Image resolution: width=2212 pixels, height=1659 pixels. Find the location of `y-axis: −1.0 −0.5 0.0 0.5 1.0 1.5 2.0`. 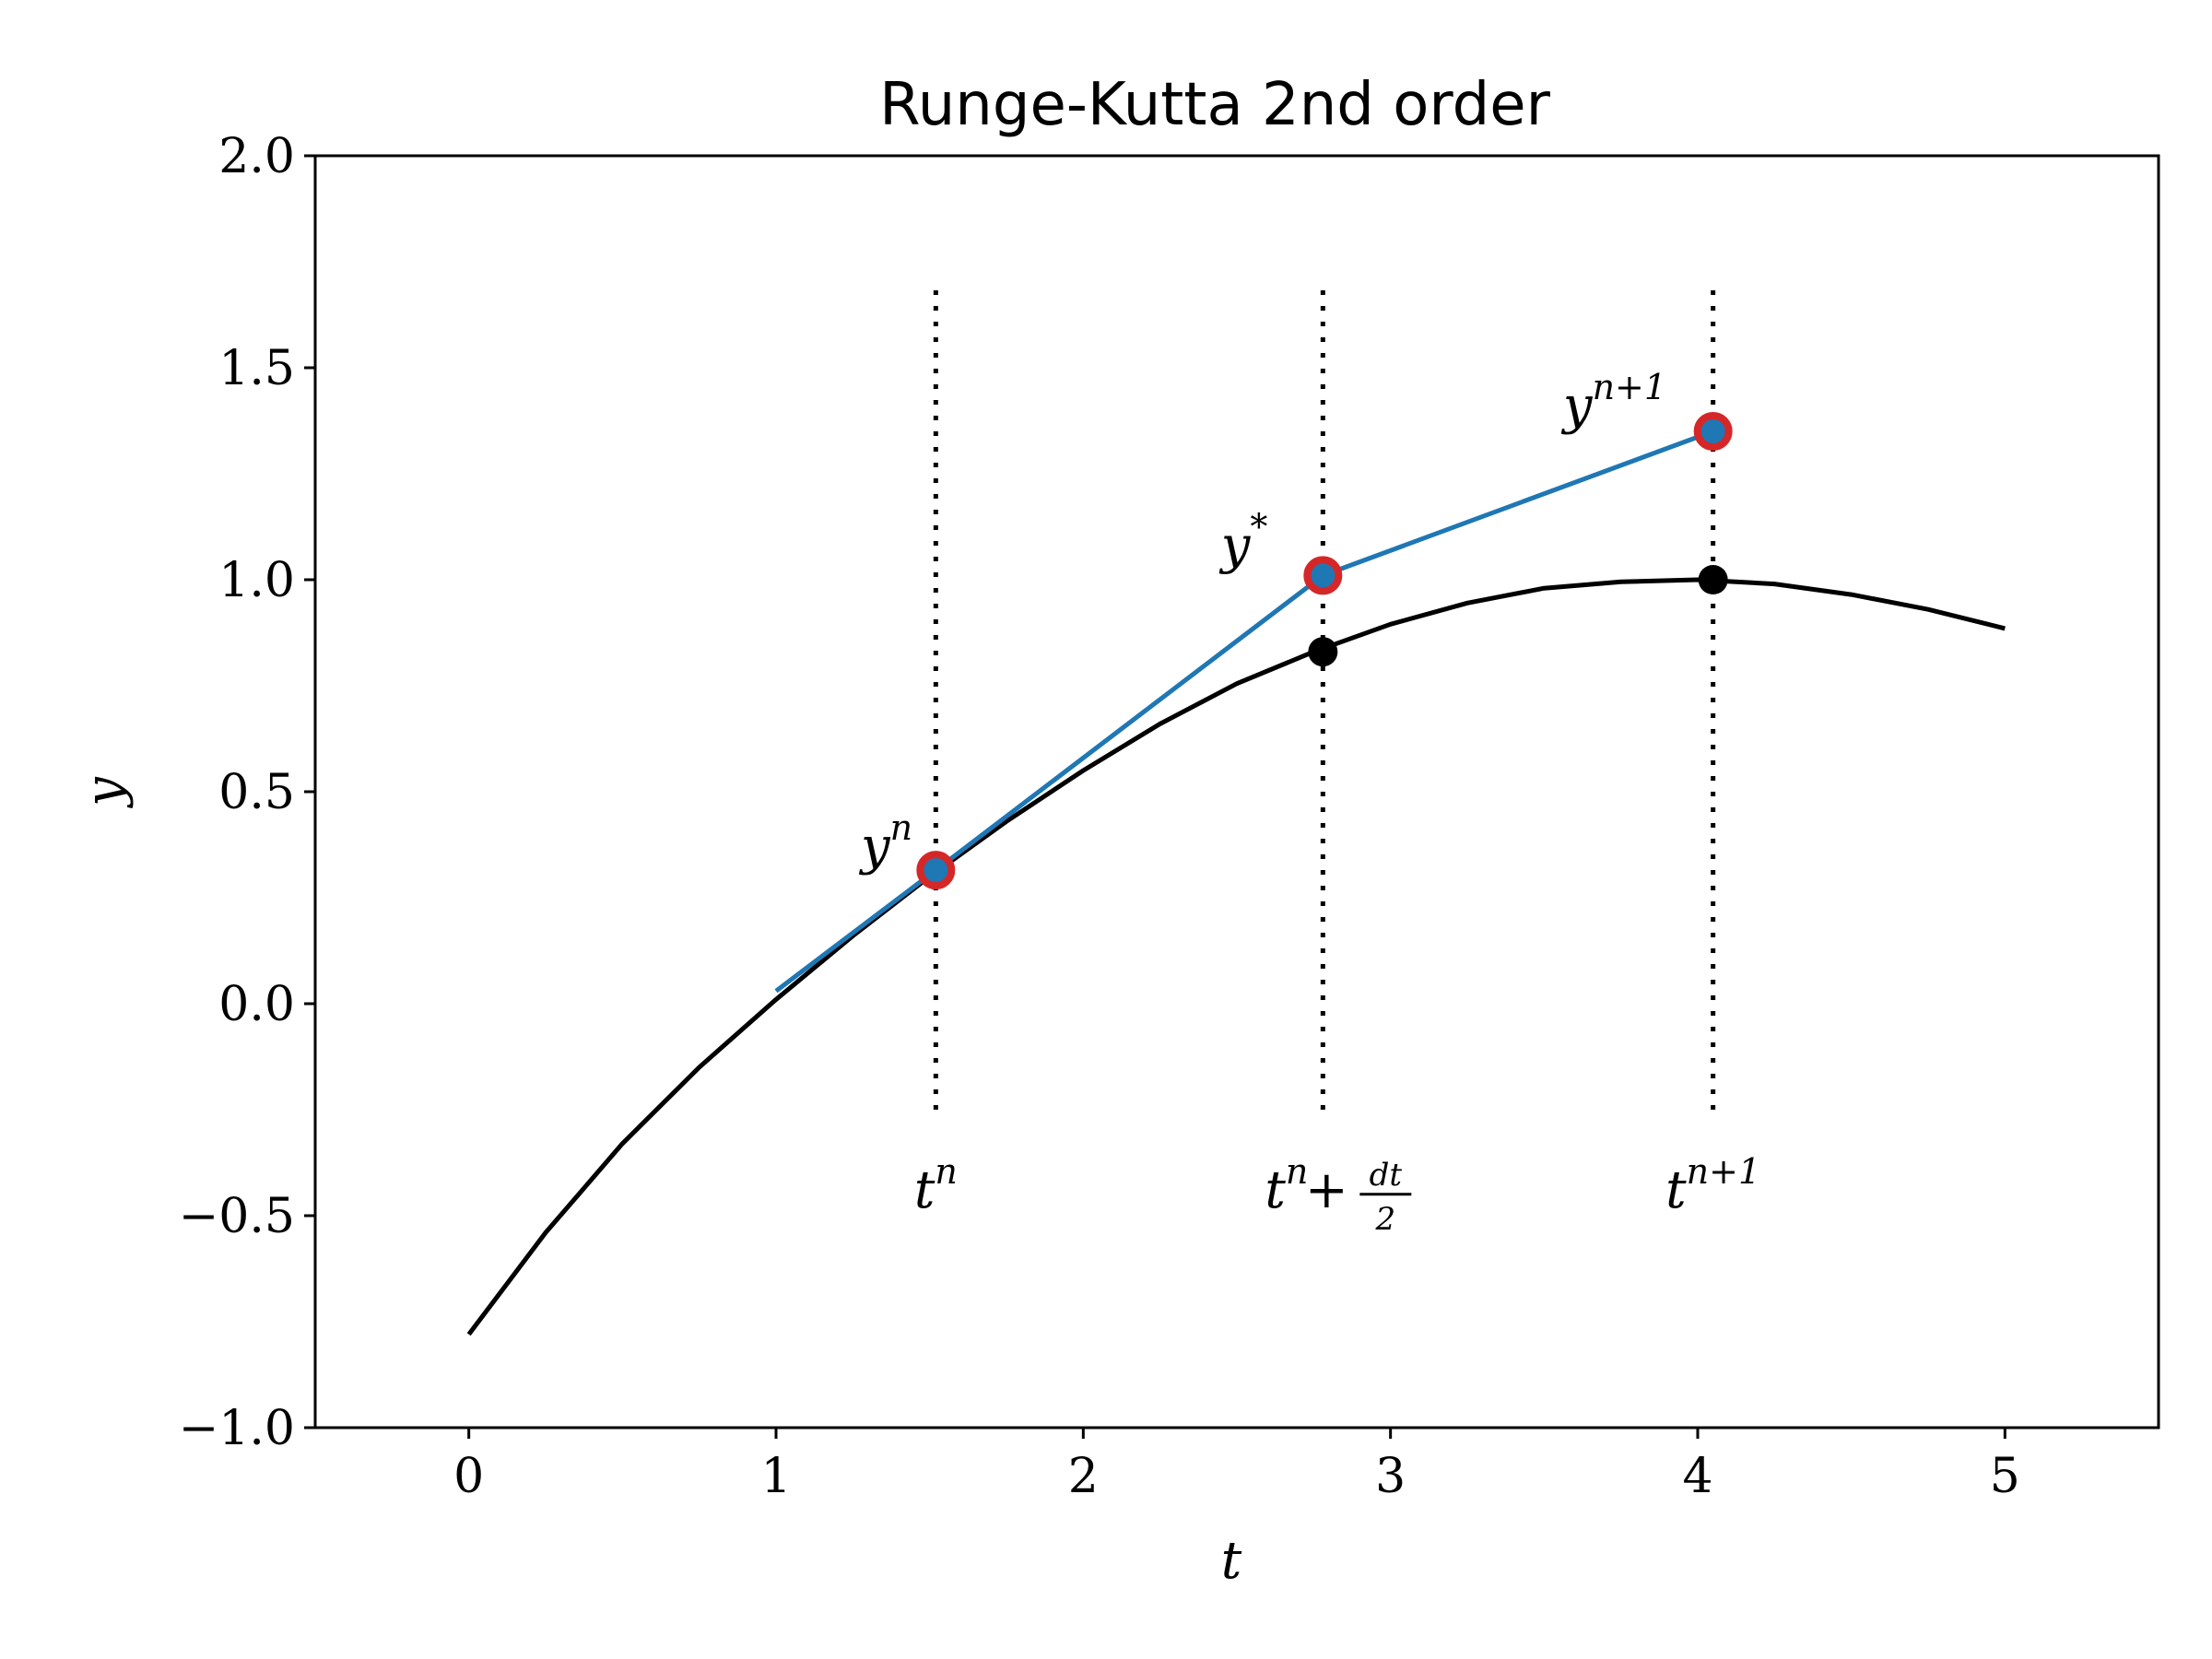

y-axis: −1.0 −0.5 0.0 0.5 1.0 1.5 2.0 is located at coordinates (247, 792).